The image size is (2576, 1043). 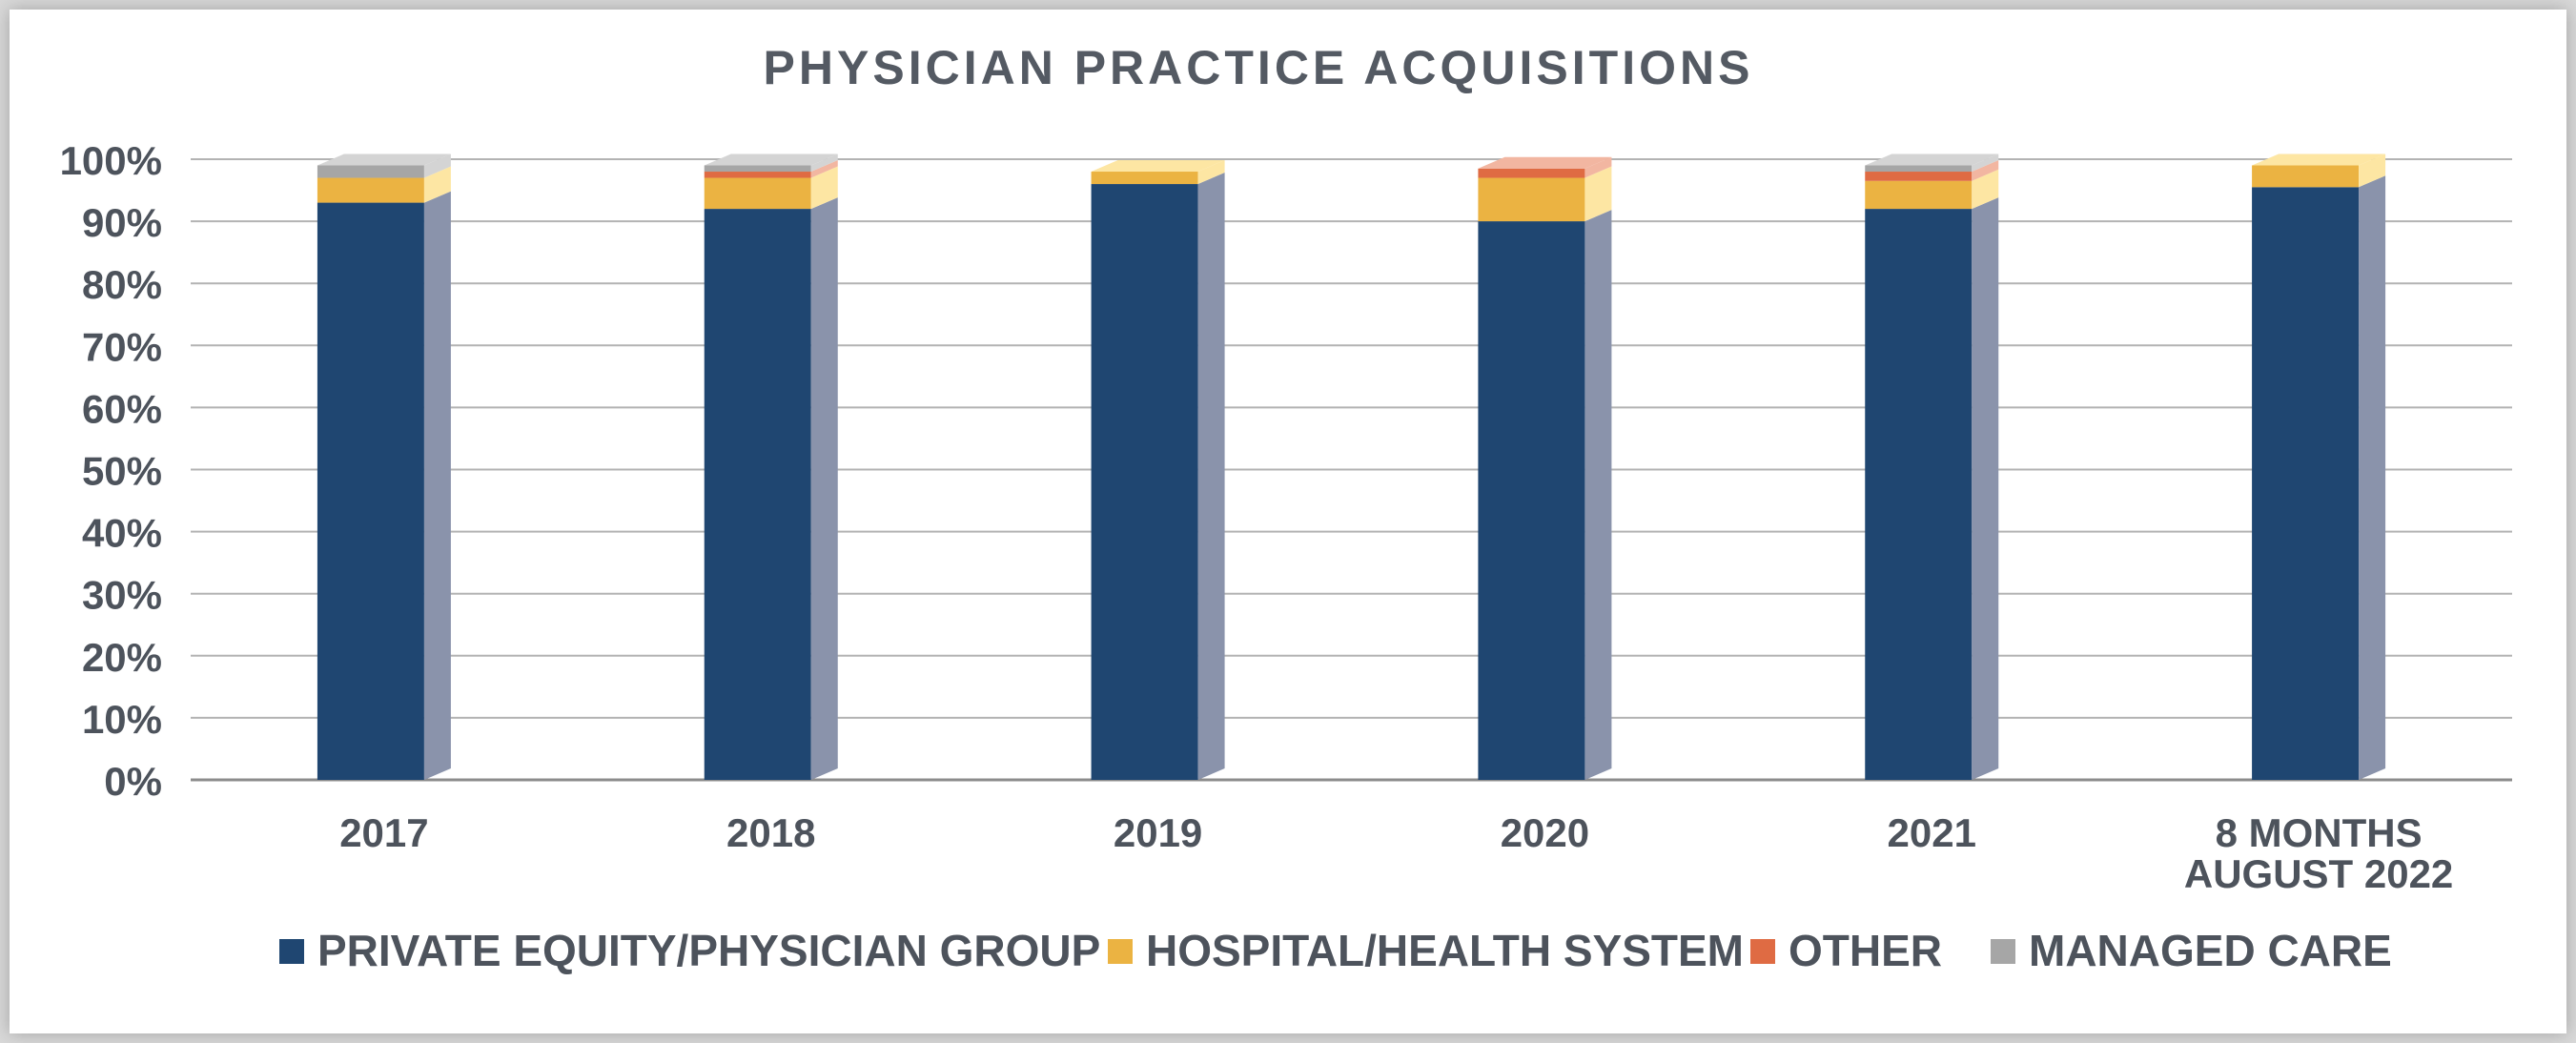 What do you see at coordinates (2210, 951) in the screenshot?
I see `legend-label: MANAGED CARE` at bounding box center [2210, 951].